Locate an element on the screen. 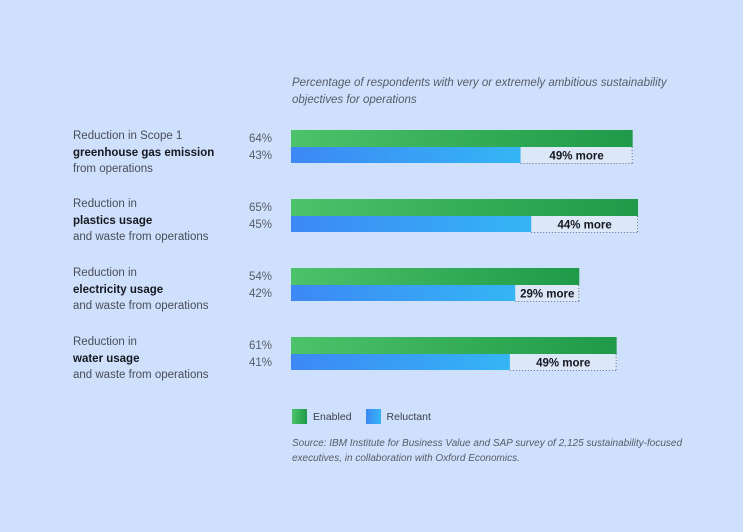  value-label-reluctant: 41% is located at coordinates (260, 363).